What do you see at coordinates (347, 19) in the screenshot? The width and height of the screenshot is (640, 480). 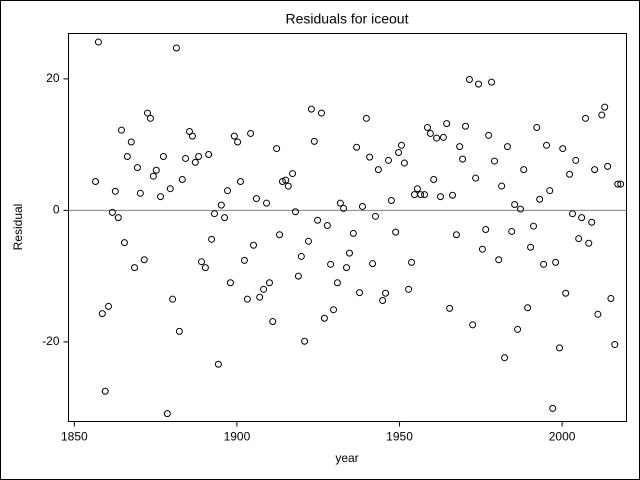 I see `chart-title: Residuals for iceout` at bounding box center [347, 19].